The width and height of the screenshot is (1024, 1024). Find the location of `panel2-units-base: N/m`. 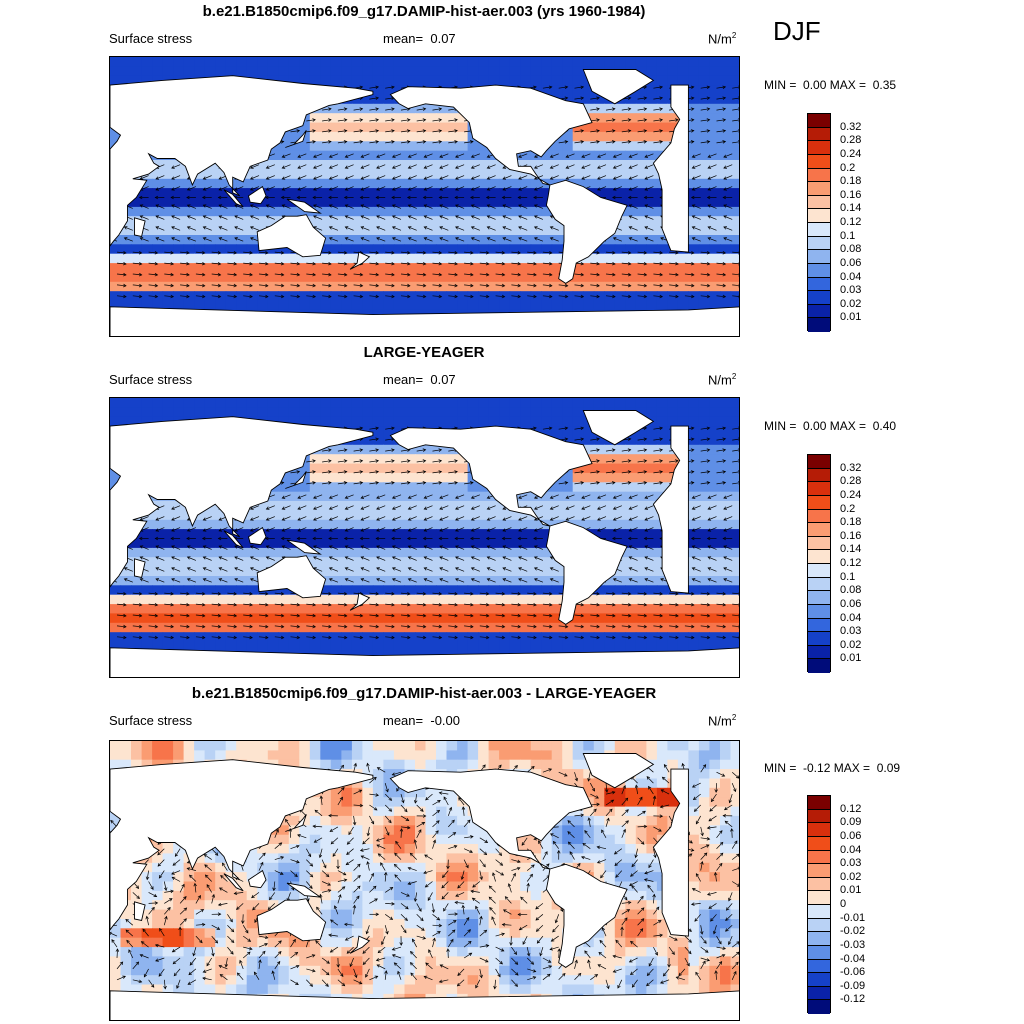

panel2-units-base: N/m is located at coordinates (720, 380).